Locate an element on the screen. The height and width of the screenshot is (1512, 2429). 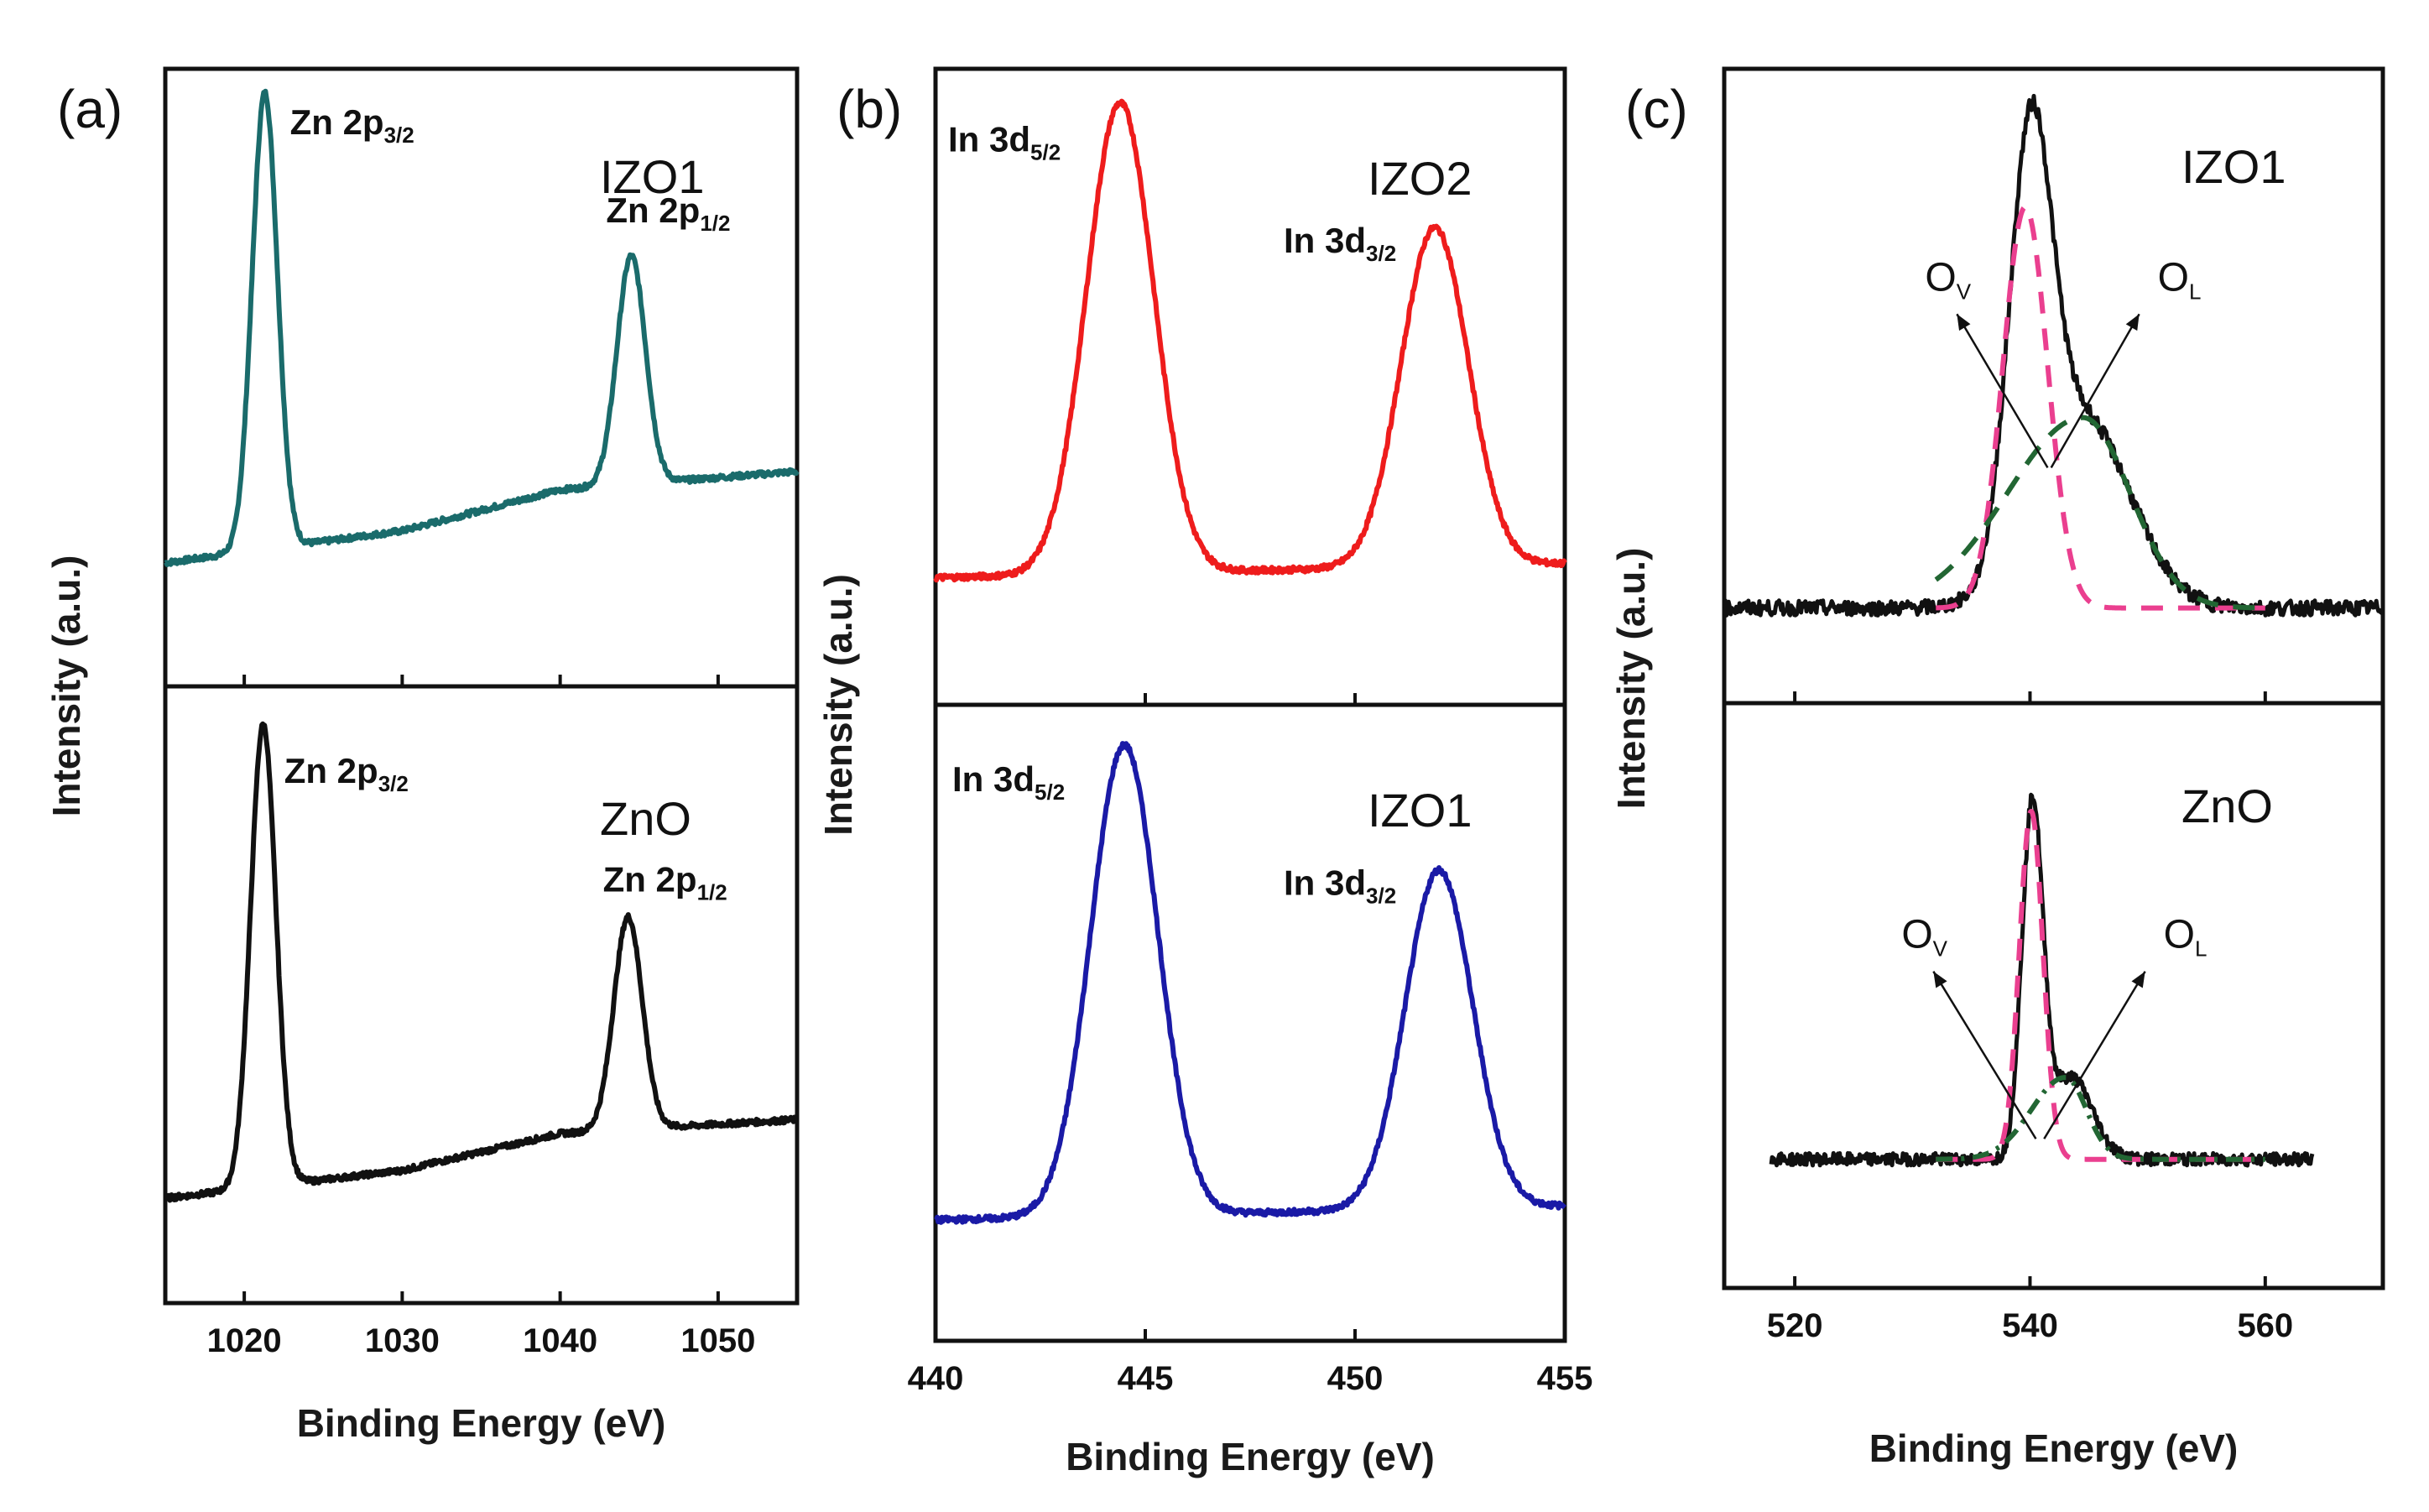
spectrum-c-izo1-measured is located at coordinates (2053, 356).